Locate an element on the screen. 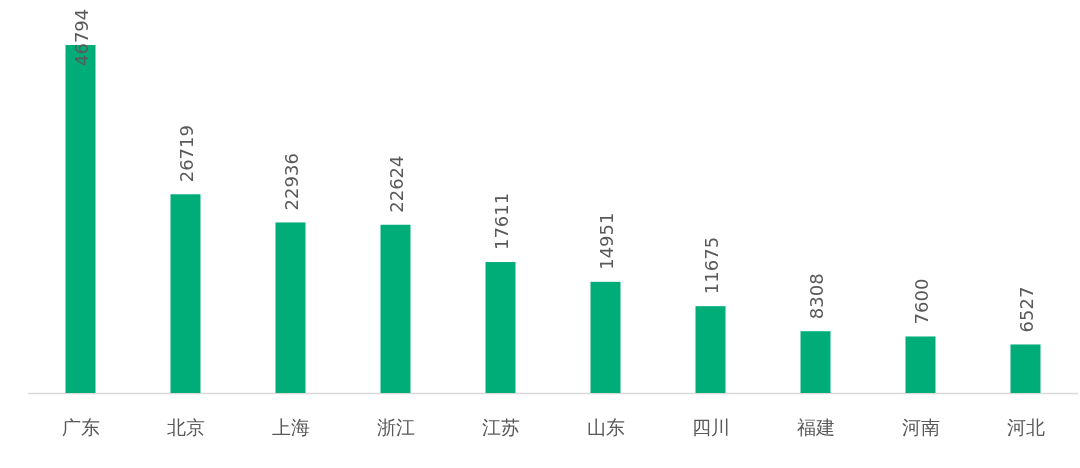  data-label: 6527 is located at coordinates (1026, 309).